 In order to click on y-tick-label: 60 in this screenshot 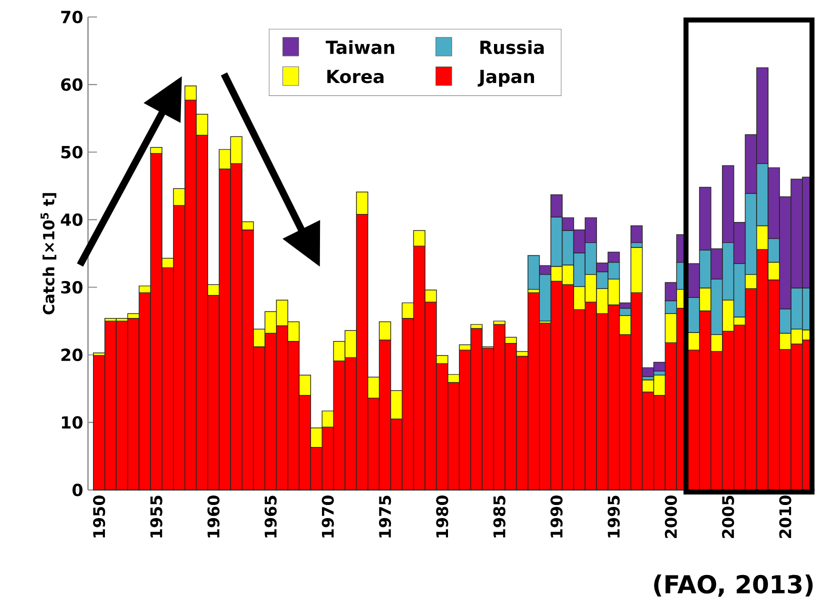, I will do `click(71, 84)`.